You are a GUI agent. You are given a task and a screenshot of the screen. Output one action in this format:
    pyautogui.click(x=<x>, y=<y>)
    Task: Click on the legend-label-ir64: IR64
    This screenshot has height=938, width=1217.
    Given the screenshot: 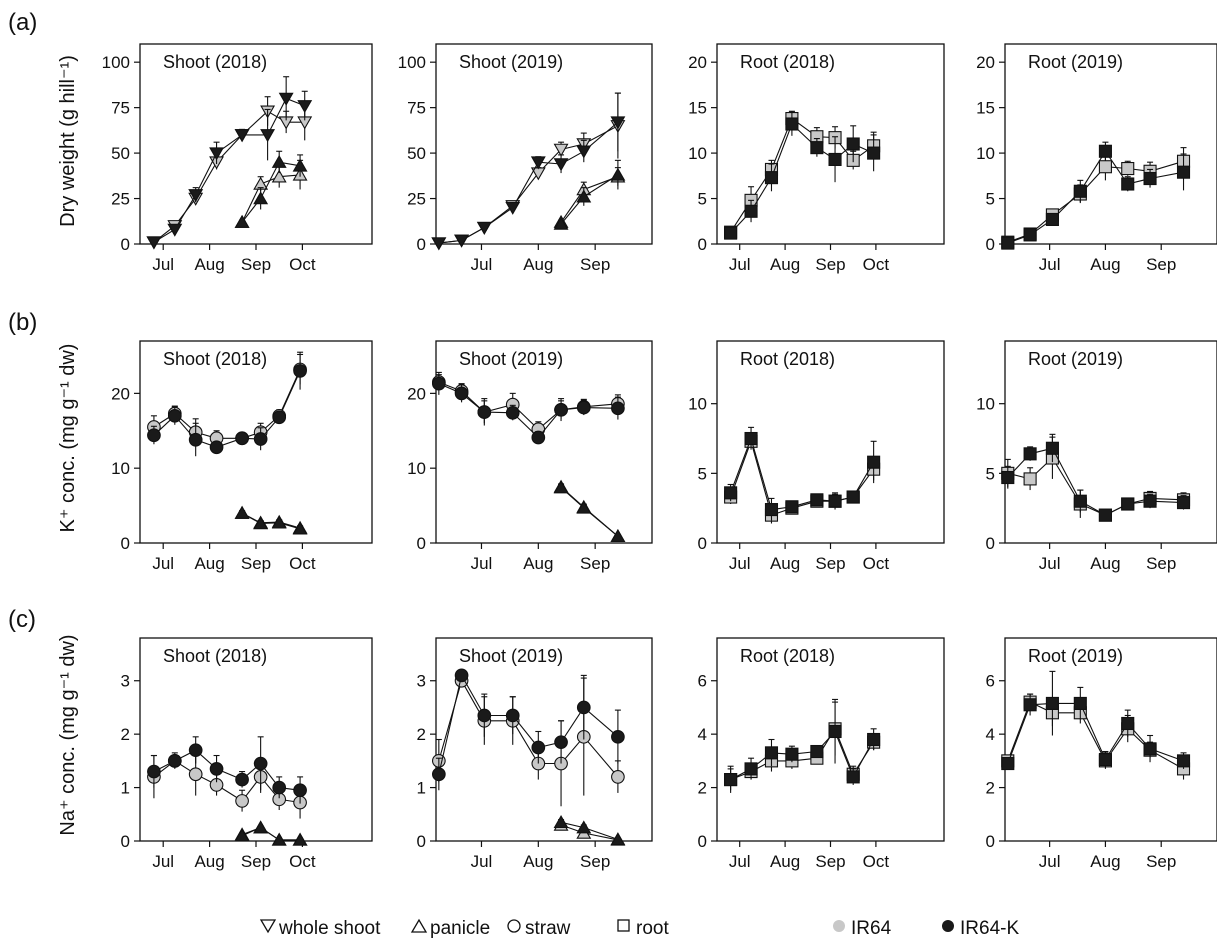 What is the action you would take?
    pyautogui.click(x=871, y=928)
    